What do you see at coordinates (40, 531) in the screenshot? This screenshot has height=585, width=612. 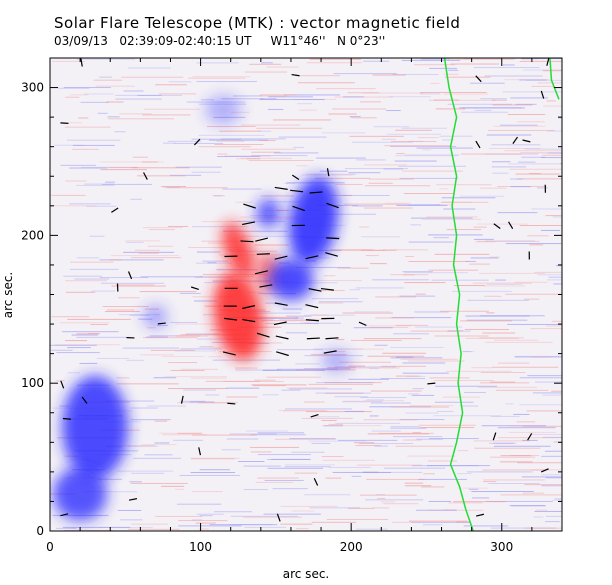 I see `y-tick-label: 0` at bounding box center [40, 531].